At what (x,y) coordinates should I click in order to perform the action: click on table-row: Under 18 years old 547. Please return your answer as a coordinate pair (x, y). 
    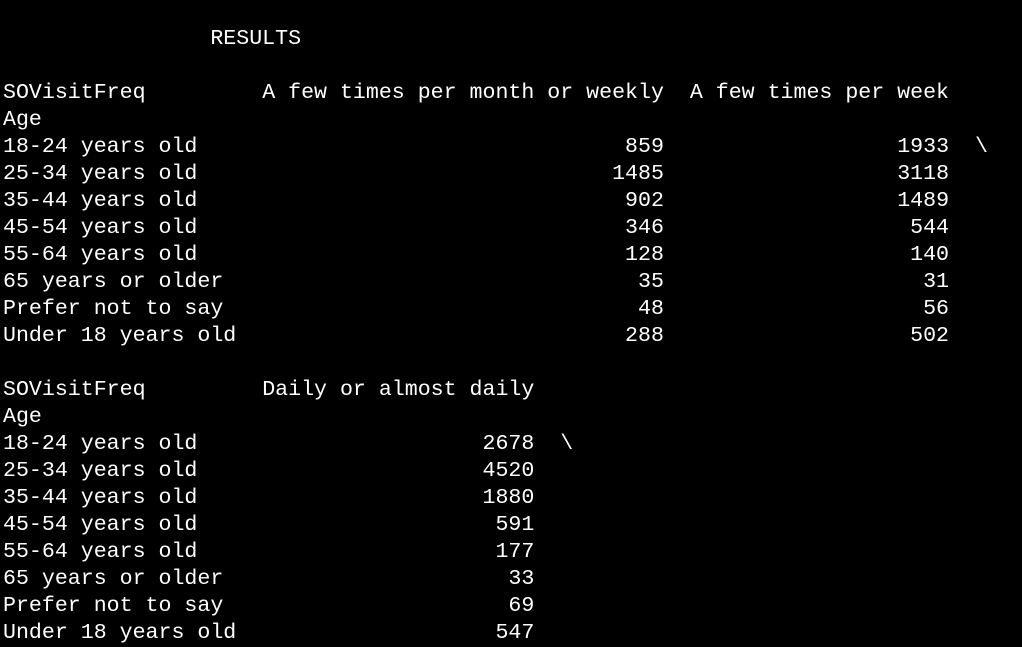
    Looking at the image, I should click on (495, 633).